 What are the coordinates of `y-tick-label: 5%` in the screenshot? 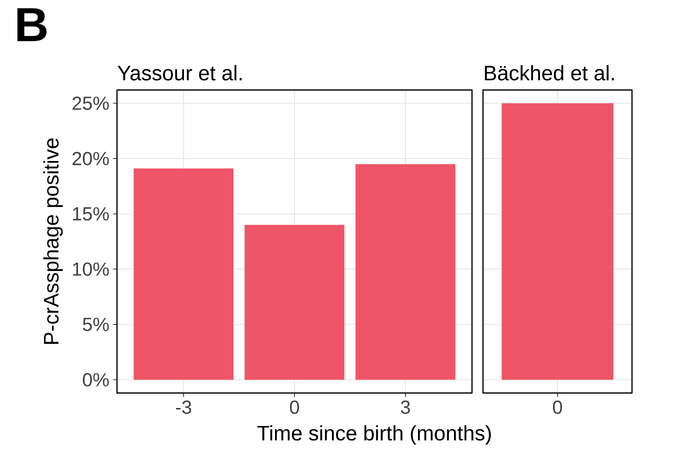 It's located at (95, 325).